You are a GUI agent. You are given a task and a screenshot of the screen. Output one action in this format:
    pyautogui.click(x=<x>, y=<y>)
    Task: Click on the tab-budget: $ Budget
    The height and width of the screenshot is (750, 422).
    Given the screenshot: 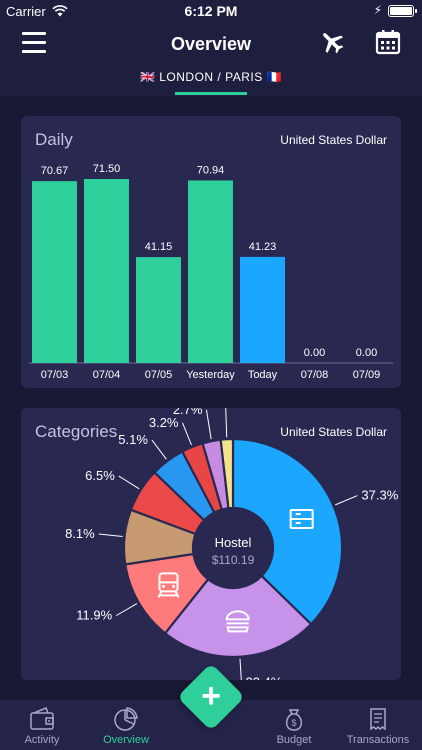 What is the action you would take?
    pyautogui.click(x=294, y=726)
    